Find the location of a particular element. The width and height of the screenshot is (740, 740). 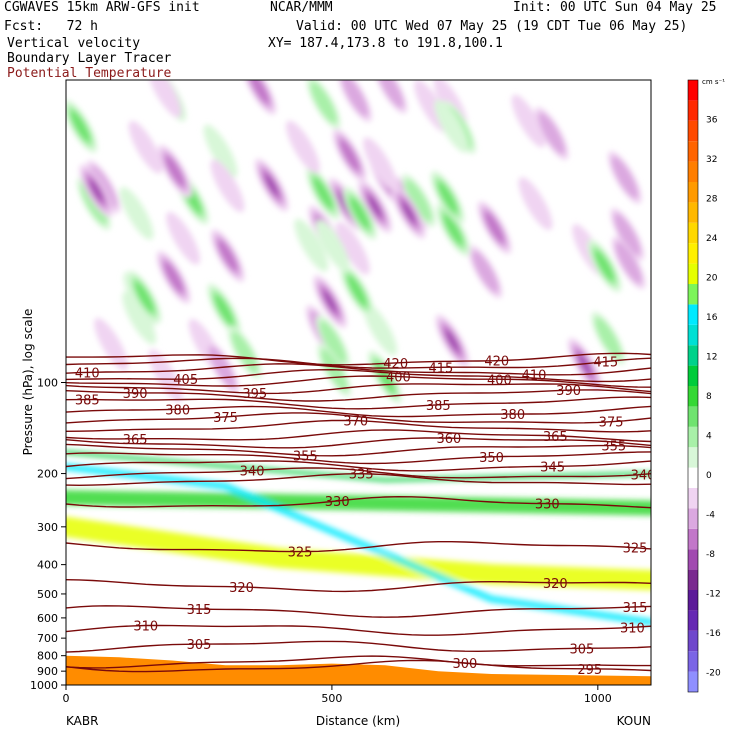

theta-contour-label: 395 is located at coordinates (254, 394).